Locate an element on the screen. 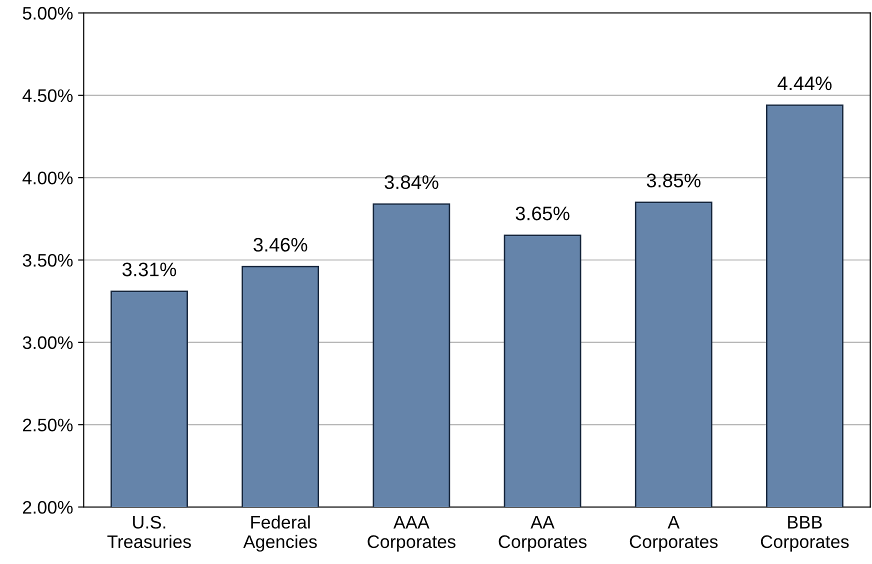  y-tick-label: 2.00% is located at coordinates (48, 507).